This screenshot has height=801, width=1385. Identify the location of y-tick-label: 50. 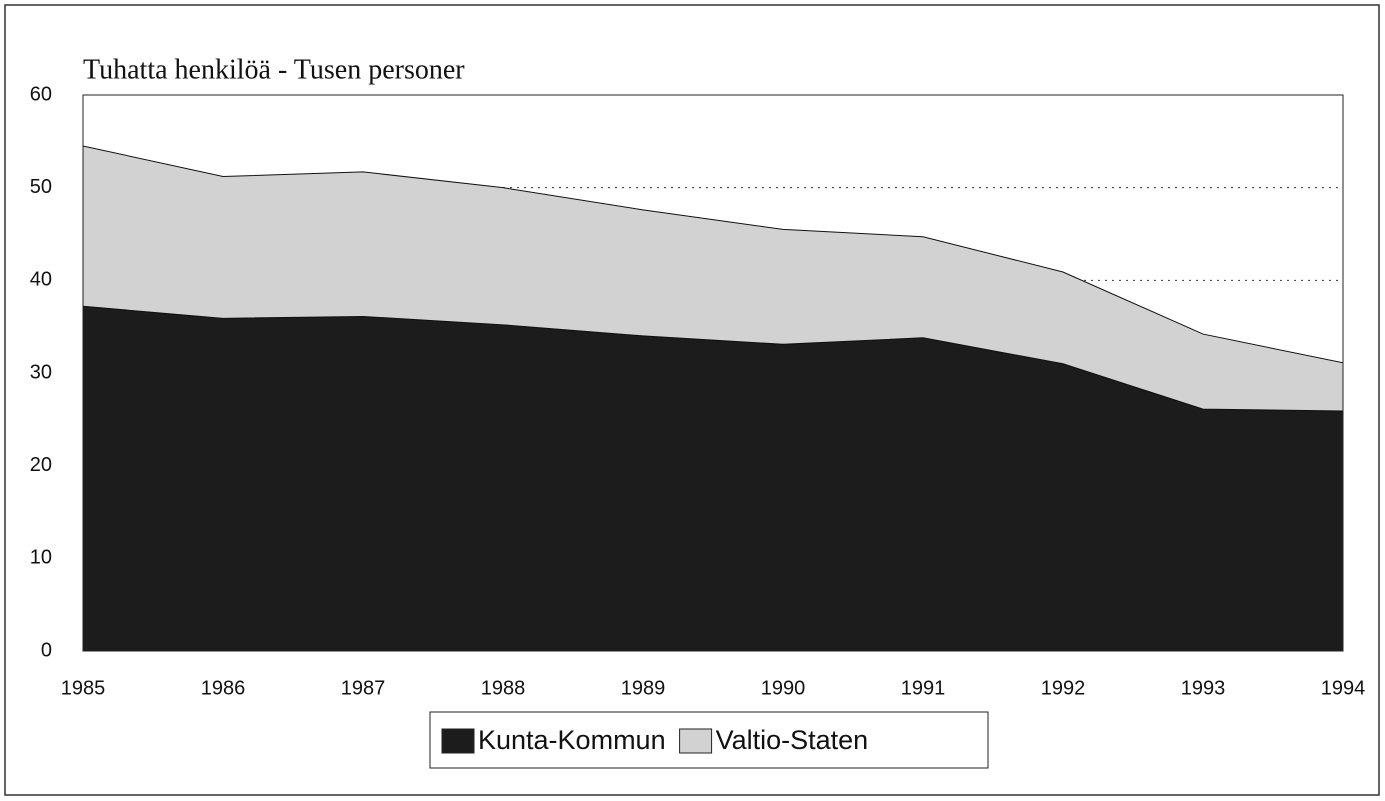
(41, 187).